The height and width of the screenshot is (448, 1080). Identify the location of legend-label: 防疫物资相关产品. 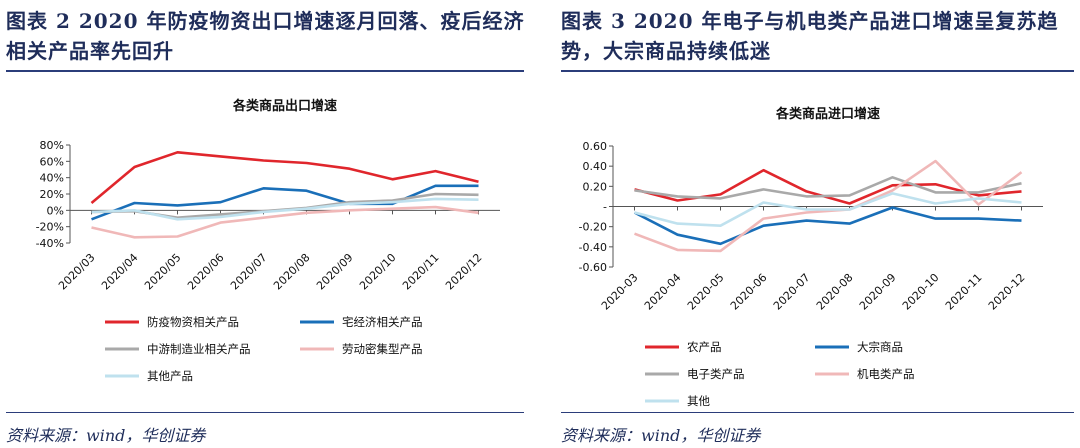
(193, 322).